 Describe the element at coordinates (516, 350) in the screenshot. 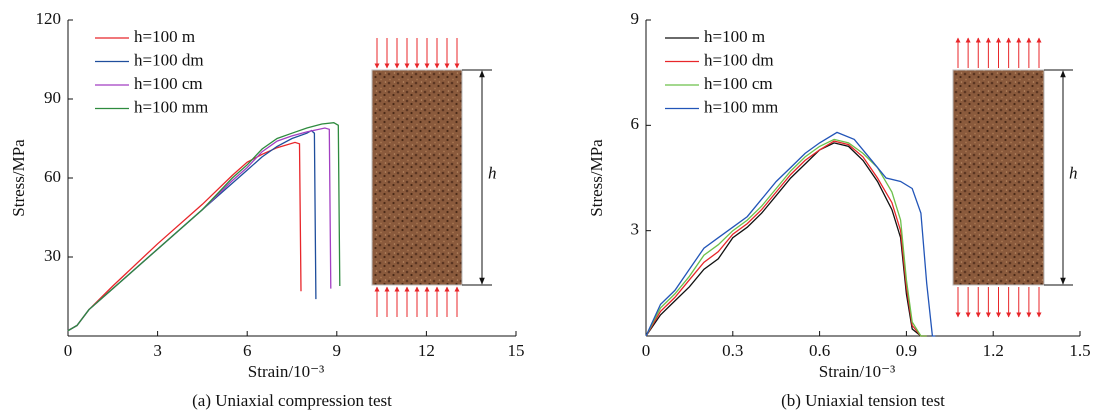

I see `x-tick-label: 15` at that location.